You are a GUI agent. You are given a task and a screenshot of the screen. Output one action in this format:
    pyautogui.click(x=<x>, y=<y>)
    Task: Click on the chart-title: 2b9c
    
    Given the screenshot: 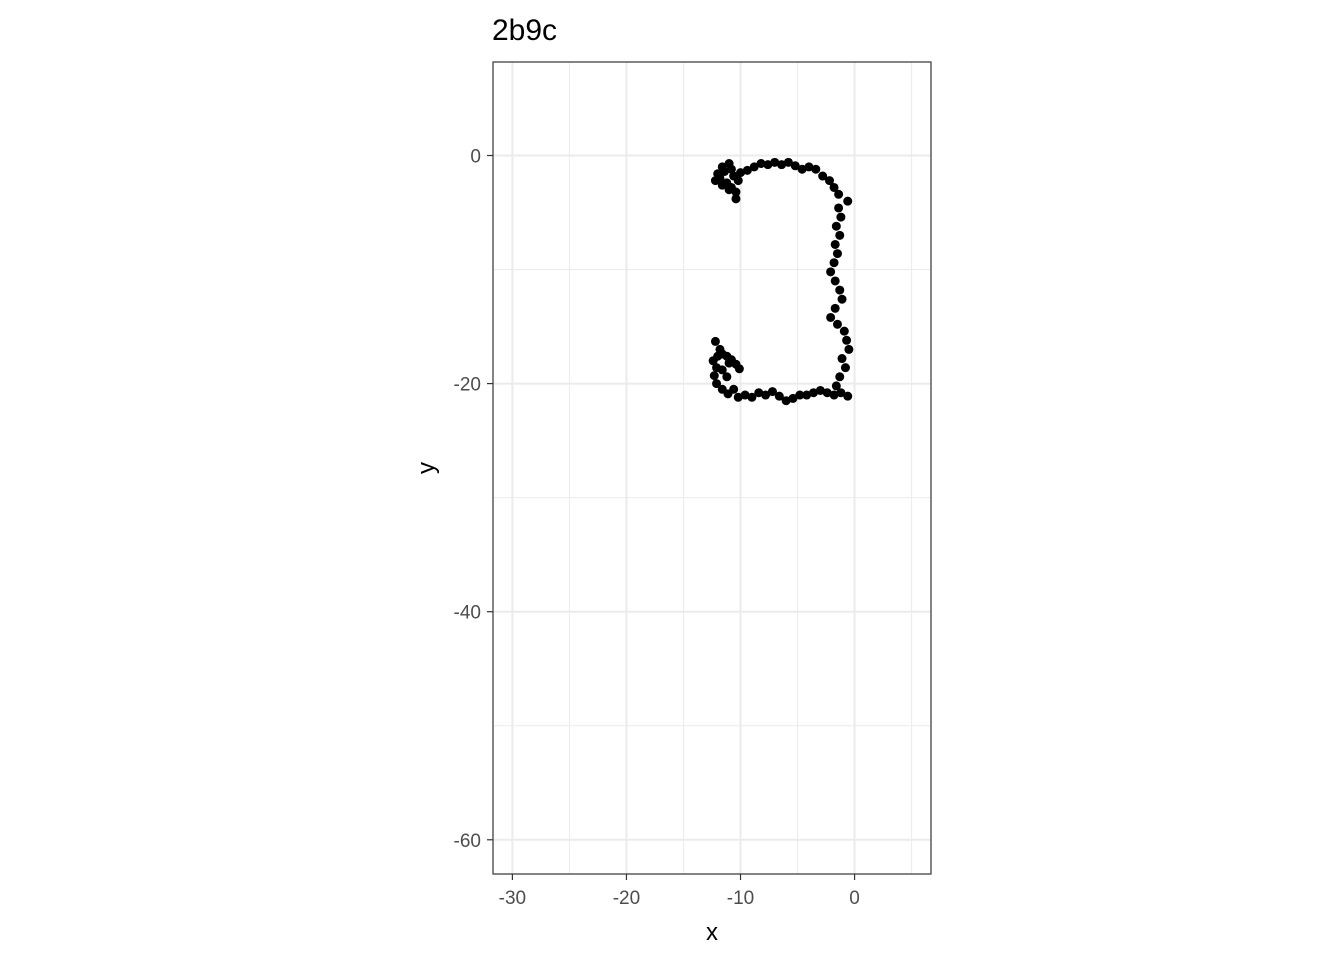 What is the action you would take?
    pyautogui.click(x=524, y=30)
    